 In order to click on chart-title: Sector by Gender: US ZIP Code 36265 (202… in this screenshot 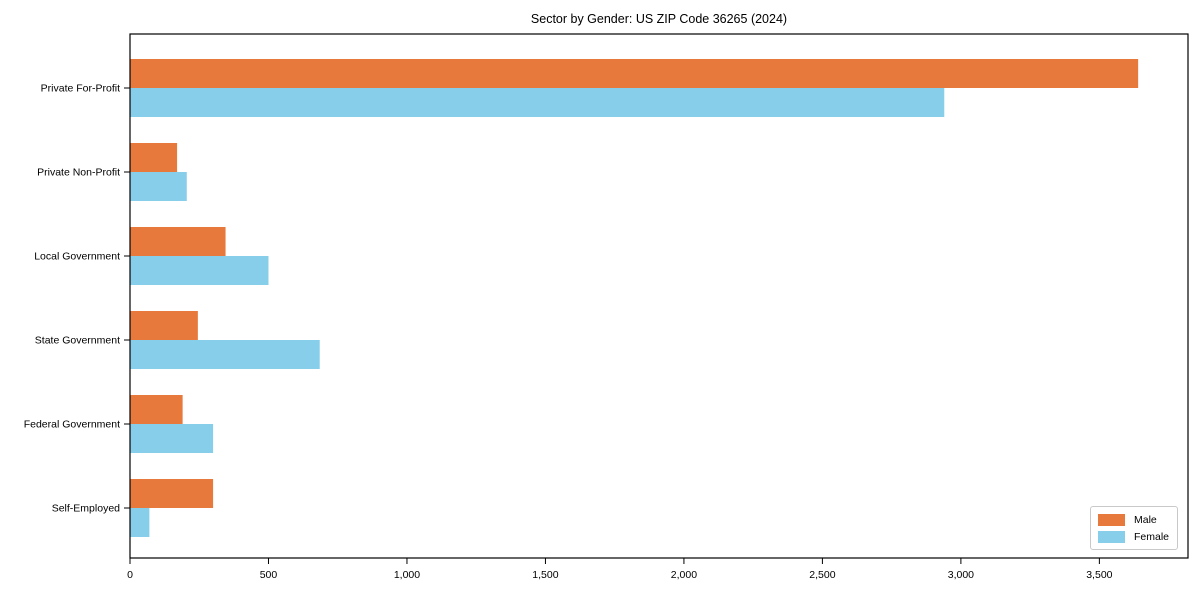, I will do `click(659, 19)`.